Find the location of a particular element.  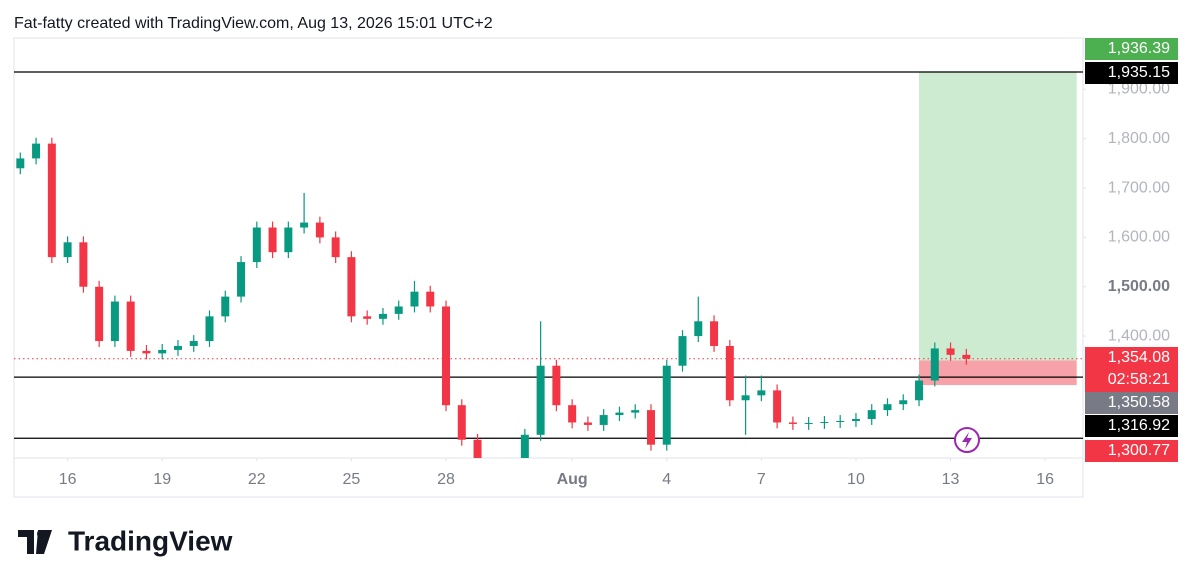

x-tick-label: 19 is located at coordinates (162, 479).